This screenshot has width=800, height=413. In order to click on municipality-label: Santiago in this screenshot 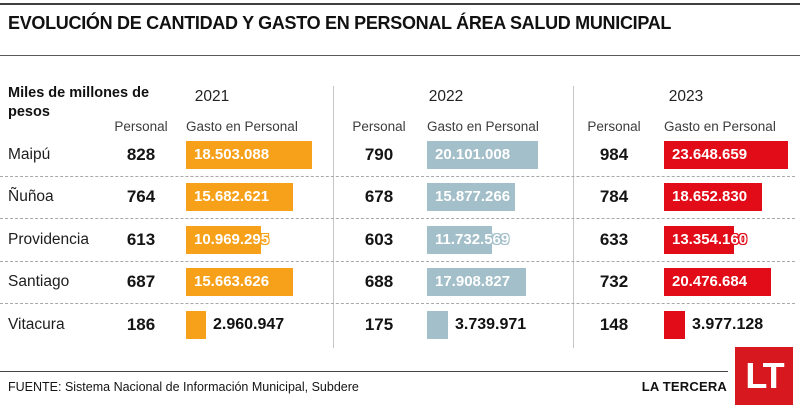, I will do `click(39, 282)`.